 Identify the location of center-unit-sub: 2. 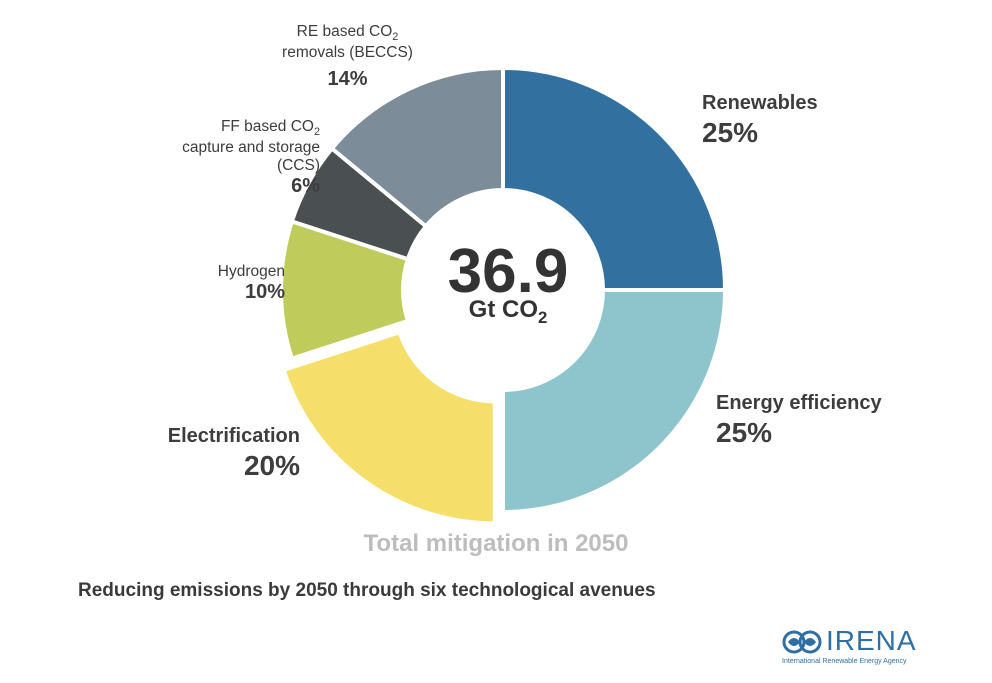
(542, 317).